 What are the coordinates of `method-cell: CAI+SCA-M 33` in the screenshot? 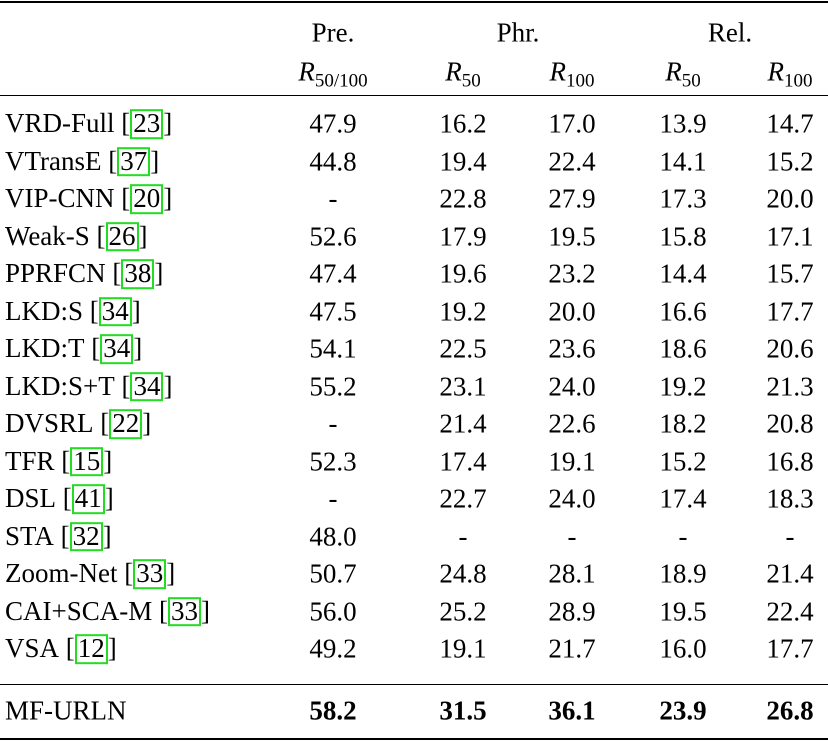 It's located at (107, 611).